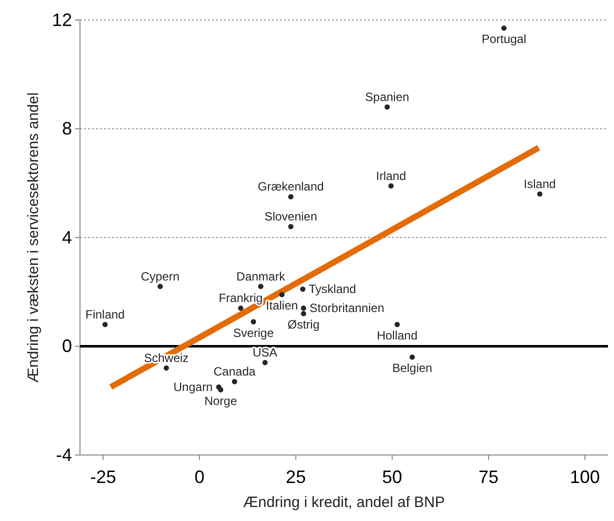  What do you see at coordinates (296, 476) in the screenshot?
I see `x-tick-label: 25` at bounding box center [296, 476].